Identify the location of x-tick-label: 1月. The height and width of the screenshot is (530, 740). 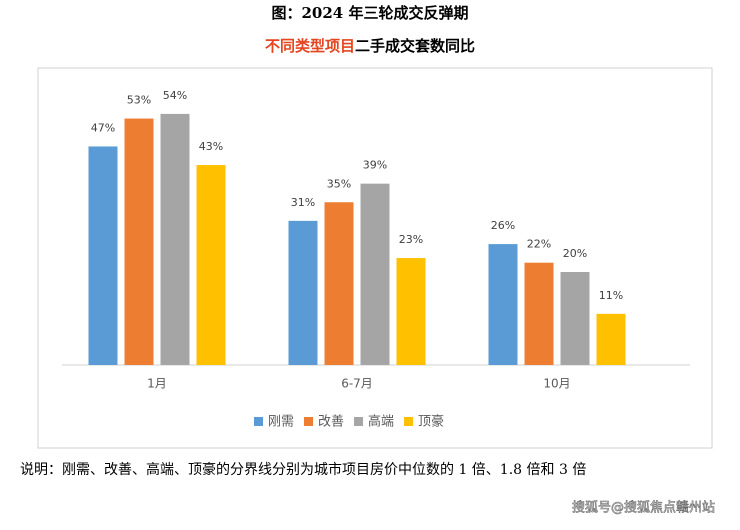
(157, 384).